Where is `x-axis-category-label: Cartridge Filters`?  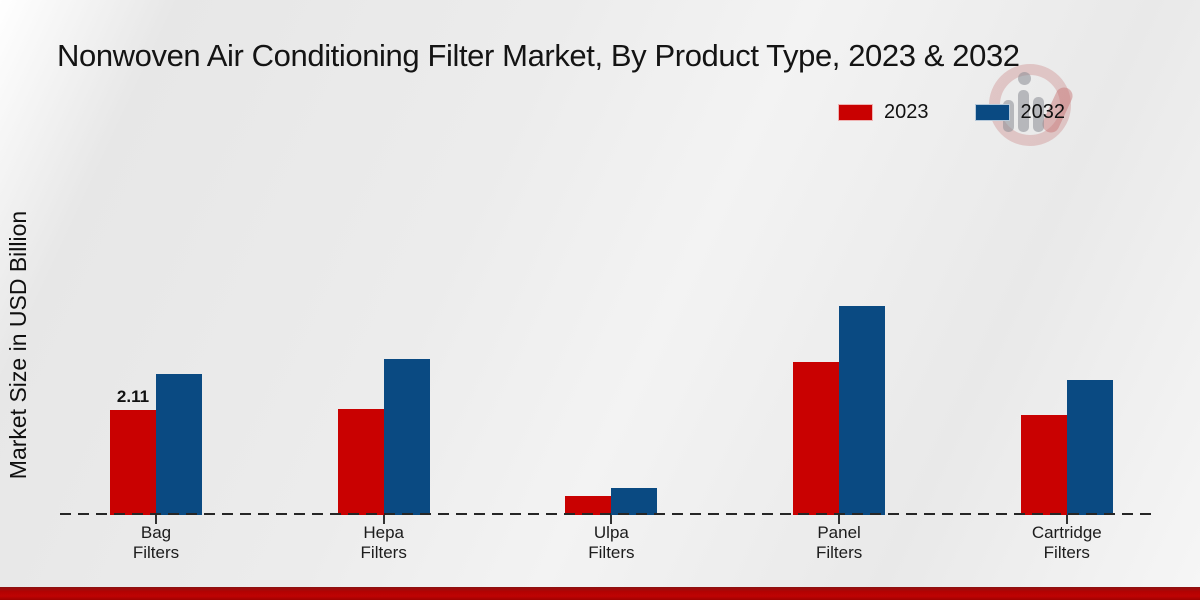 x-axis-category-label: Cartridge Filters is located at coordinates (1066, 543).